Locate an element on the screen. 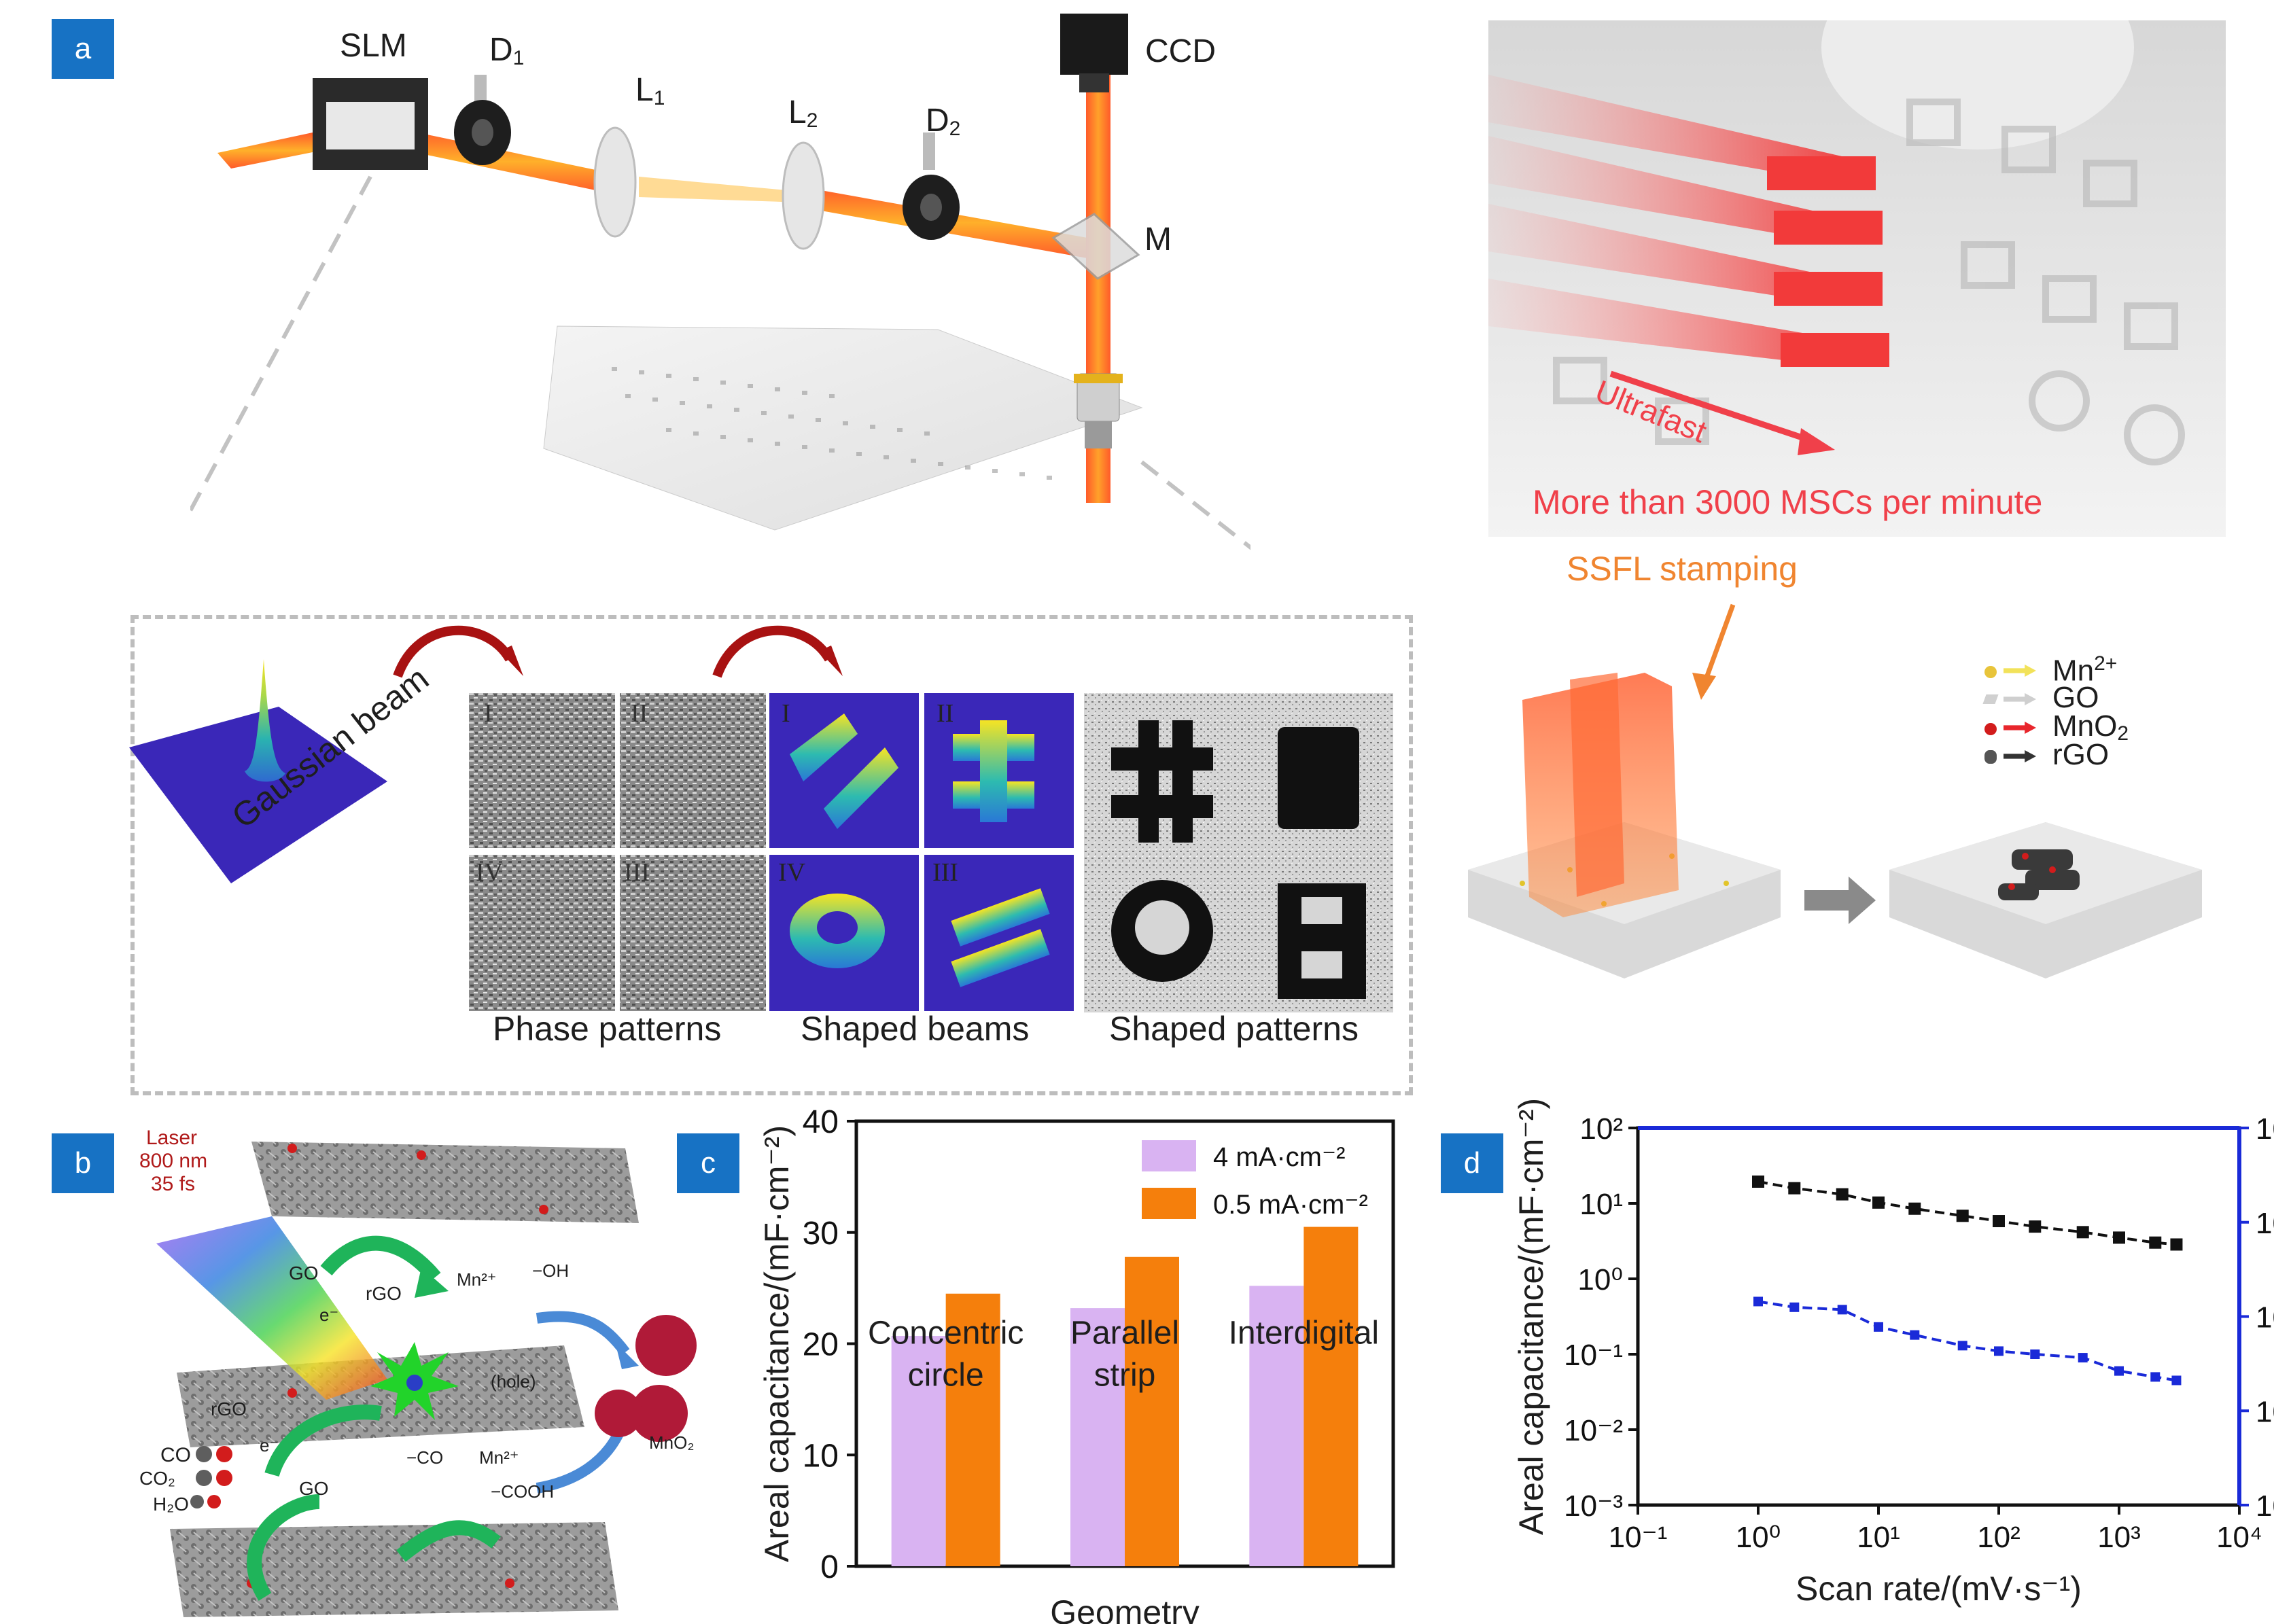  category-label-1-0: Parallel is located at coordinates (1124, 1334).